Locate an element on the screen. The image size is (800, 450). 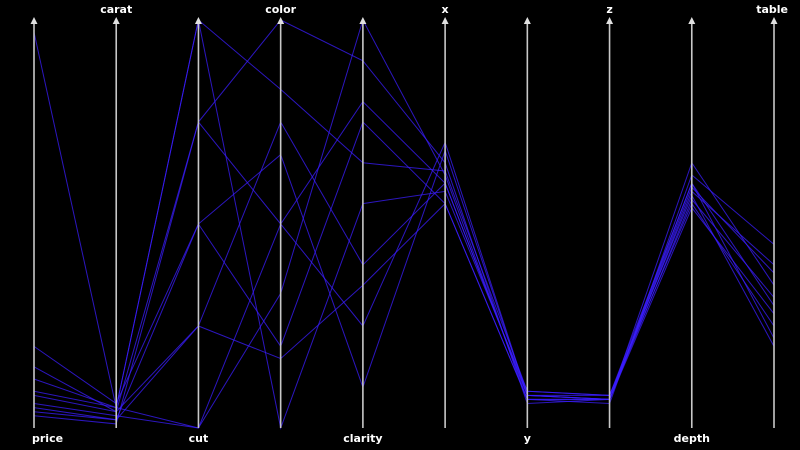
axis-label-table: table is located at coordinates (772, 9).